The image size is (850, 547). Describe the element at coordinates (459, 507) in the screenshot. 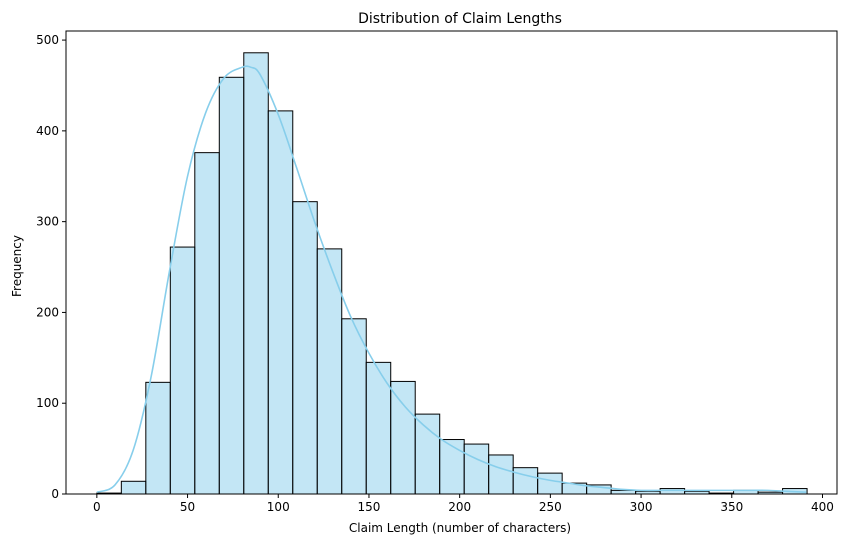

I see `x-tick-label: 200` at that location.